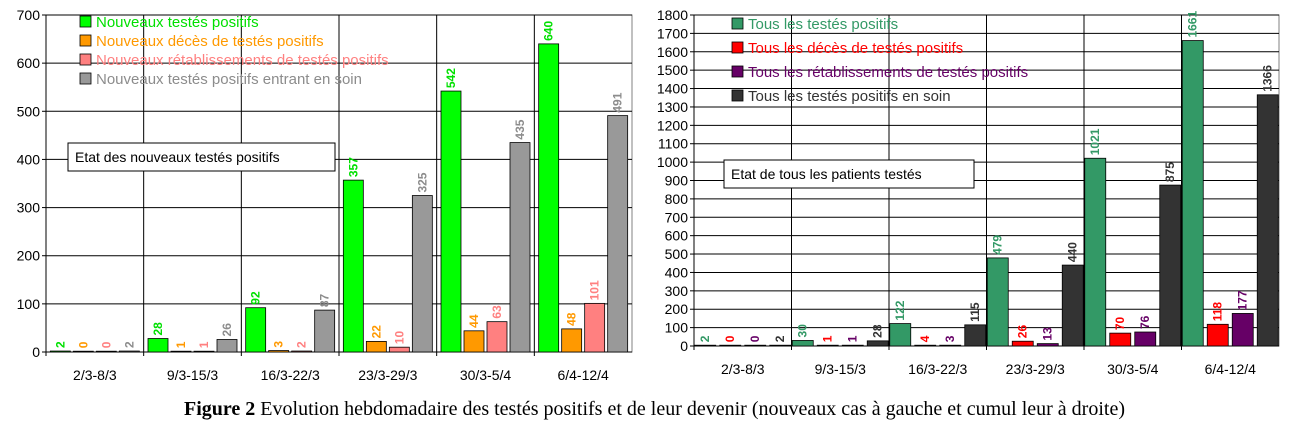 The image size is (1309, 431). Describe the element at coordinates (256, 298) in the screenshot. I see `data-label: 92` at that location.